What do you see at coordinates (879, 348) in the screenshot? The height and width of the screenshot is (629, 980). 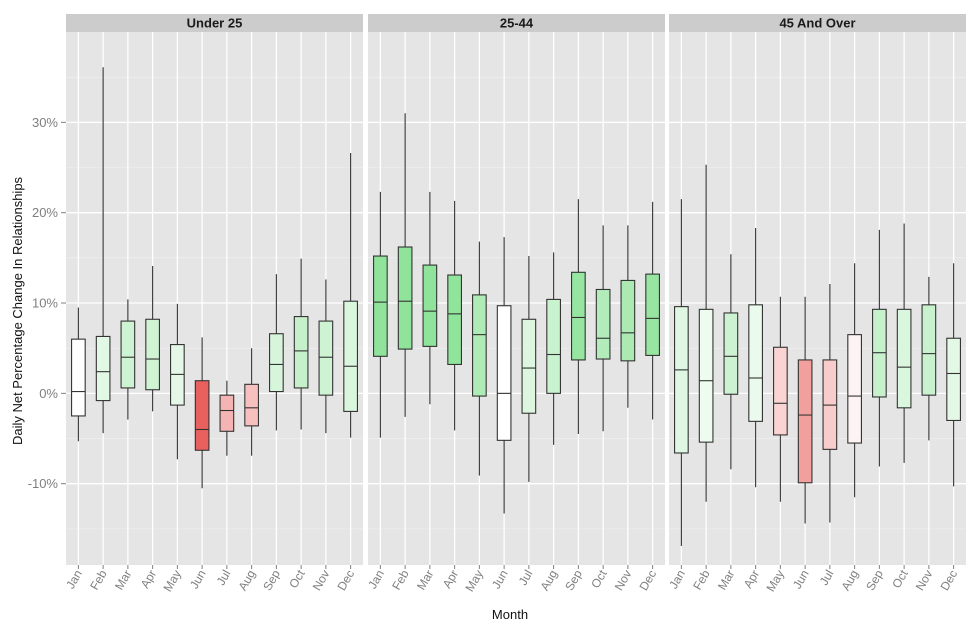 I see `box-45-and-over-sep` at bounding box center [879, 348].